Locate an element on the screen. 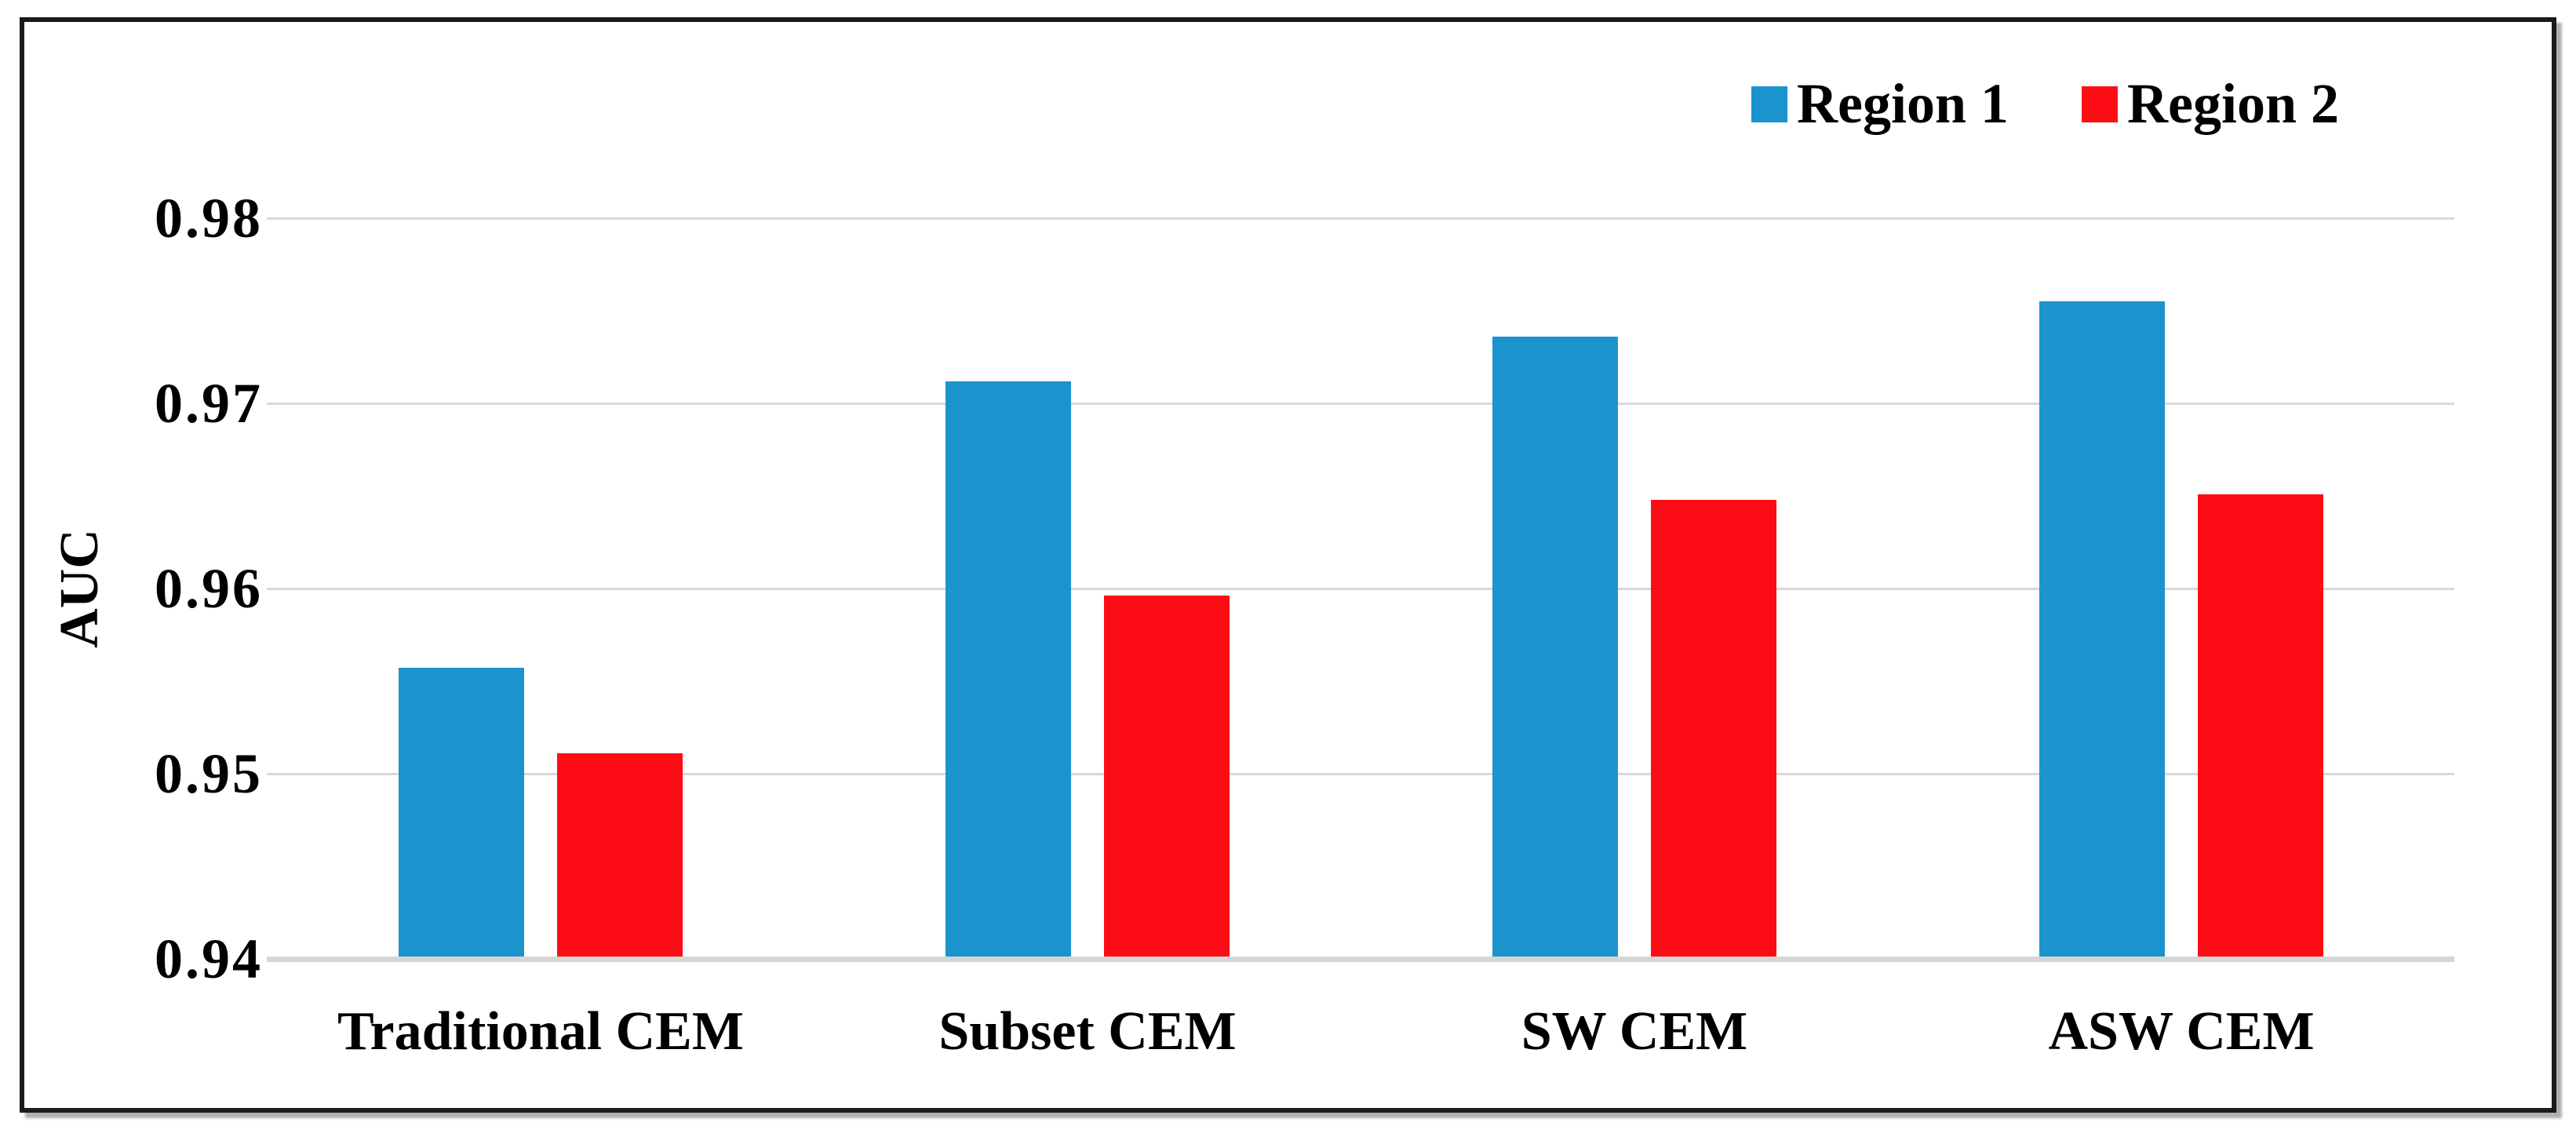 The image size is (2576, 1137). x-category-label-subset-cem: Subset CEM is located at coordinates (1087, 1031).